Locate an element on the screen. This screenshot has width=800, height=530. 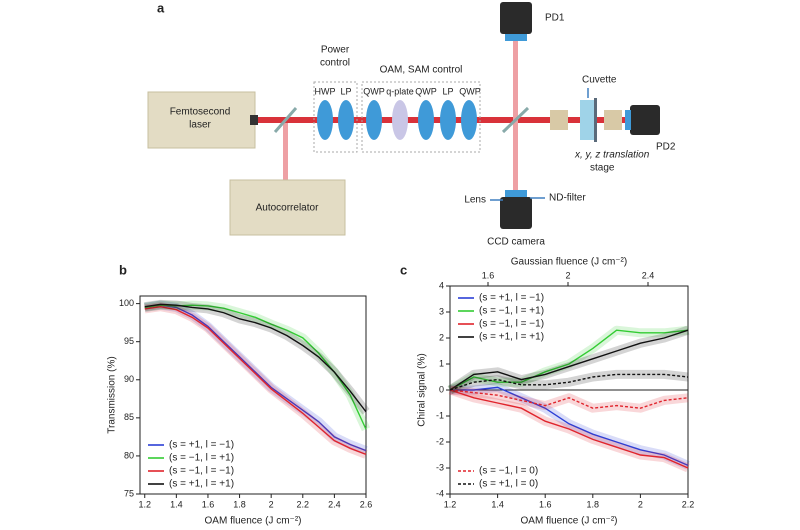
autocorrelator-label: Autocorrelator is located at coordinates (287, 208).